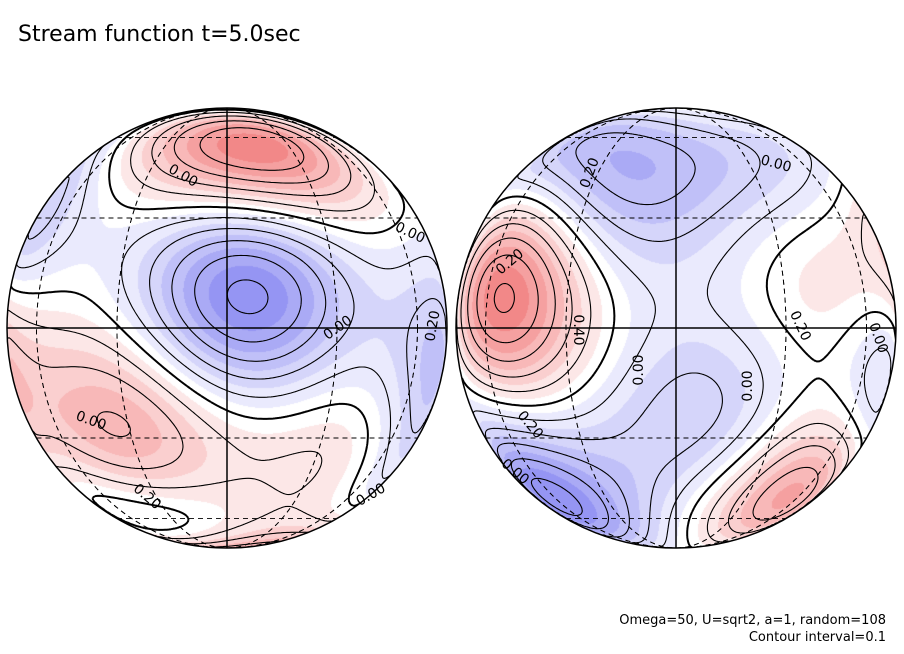 This screenshot has height=654, width=904. Describe the element at coordinates (159, 34) in the screenshot. I see `chart-title: Stream function t=5.0sec` at that location.